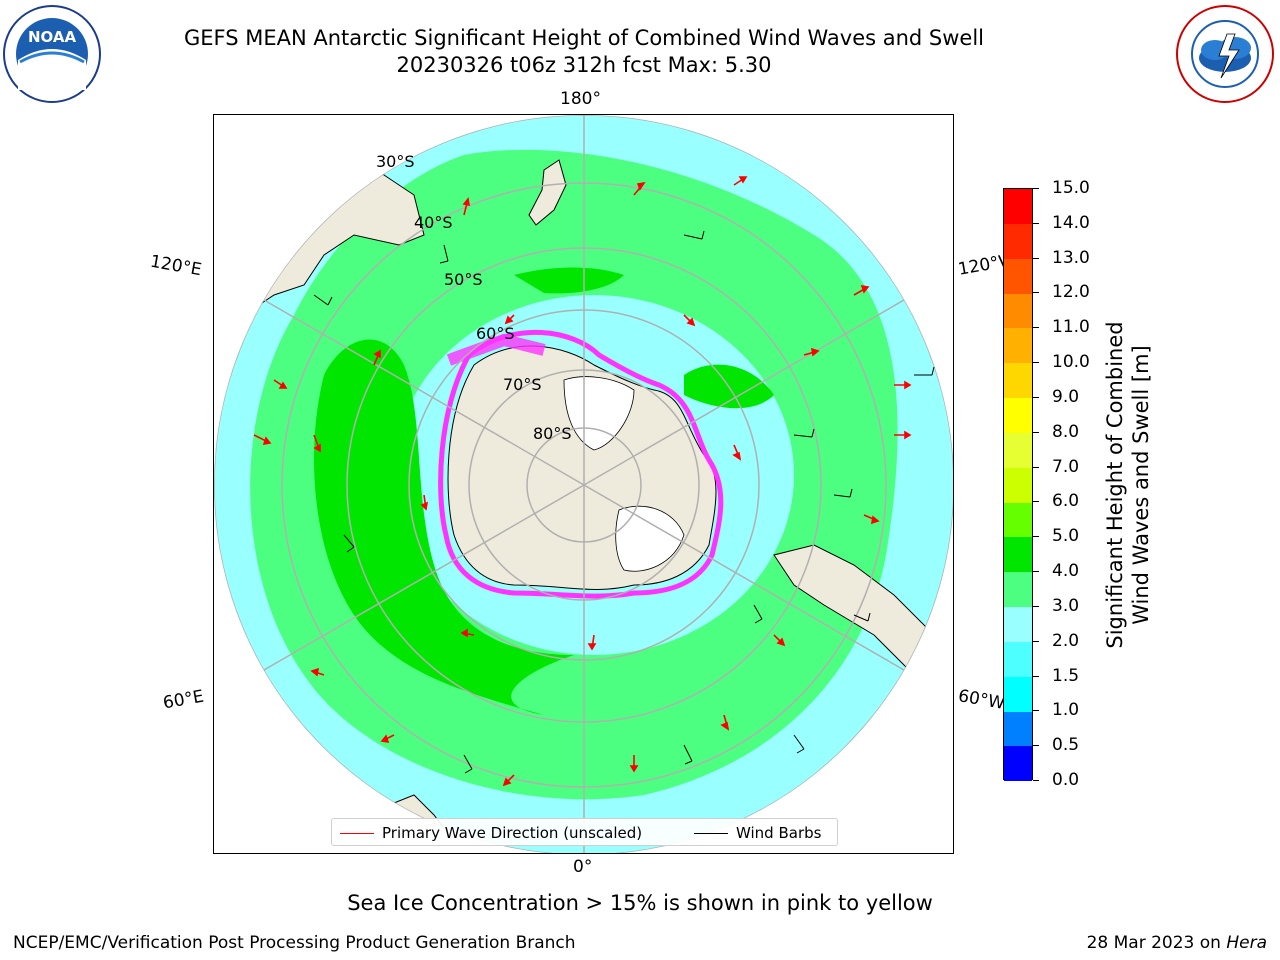 This screenshot has height=960, width=1280. I want to click on wave-band-4-5m, so click(444, 527).